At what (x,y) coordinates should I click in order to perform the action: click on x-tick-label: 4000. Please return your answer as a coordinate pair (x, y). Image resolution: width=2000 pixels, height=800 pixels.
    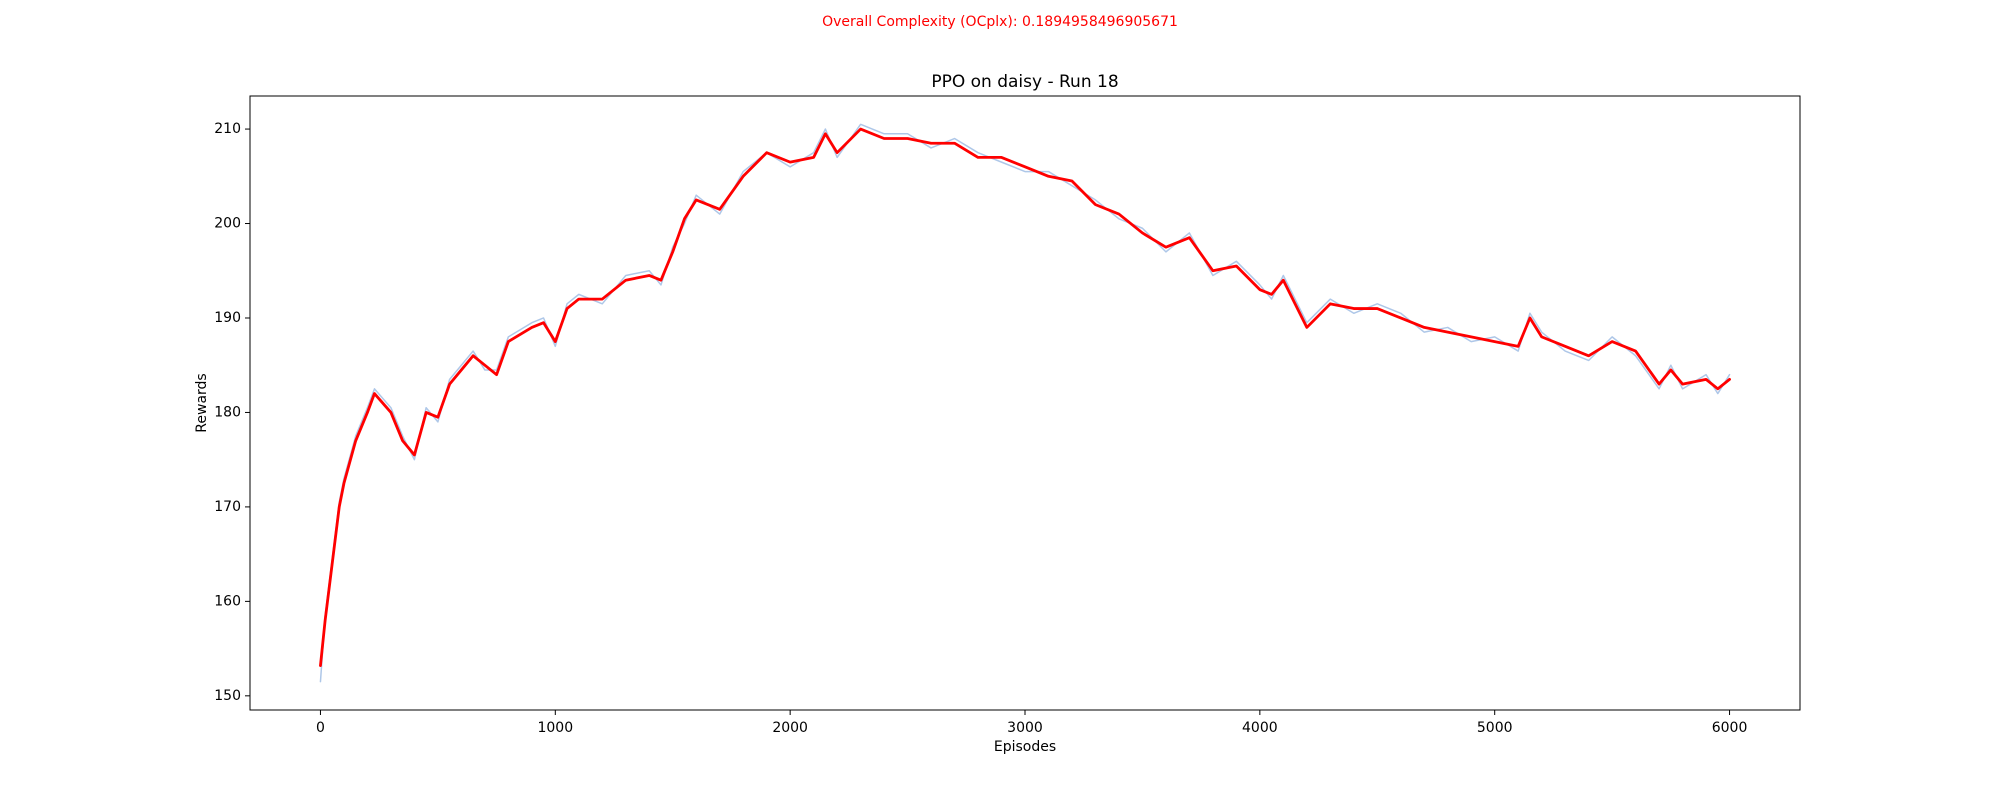
    Looking at the image, I should click on (1260, 728).